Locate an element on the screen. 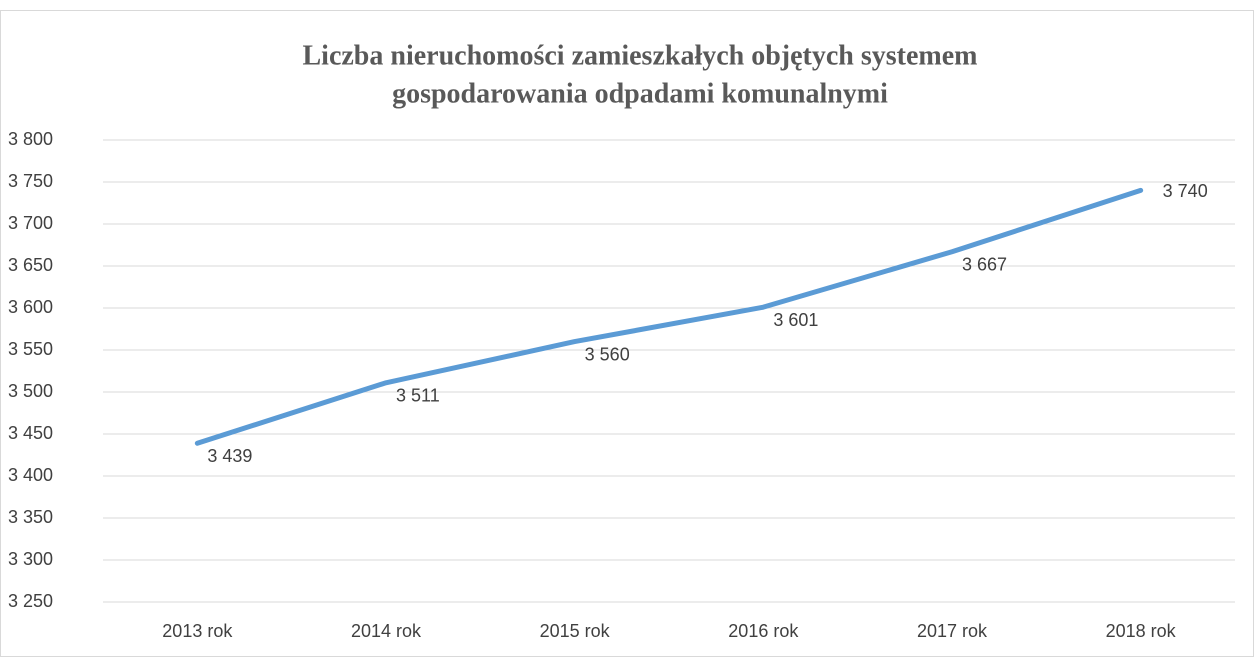  x-tick-label: 2017 rok is located at coordinates (952, 631).